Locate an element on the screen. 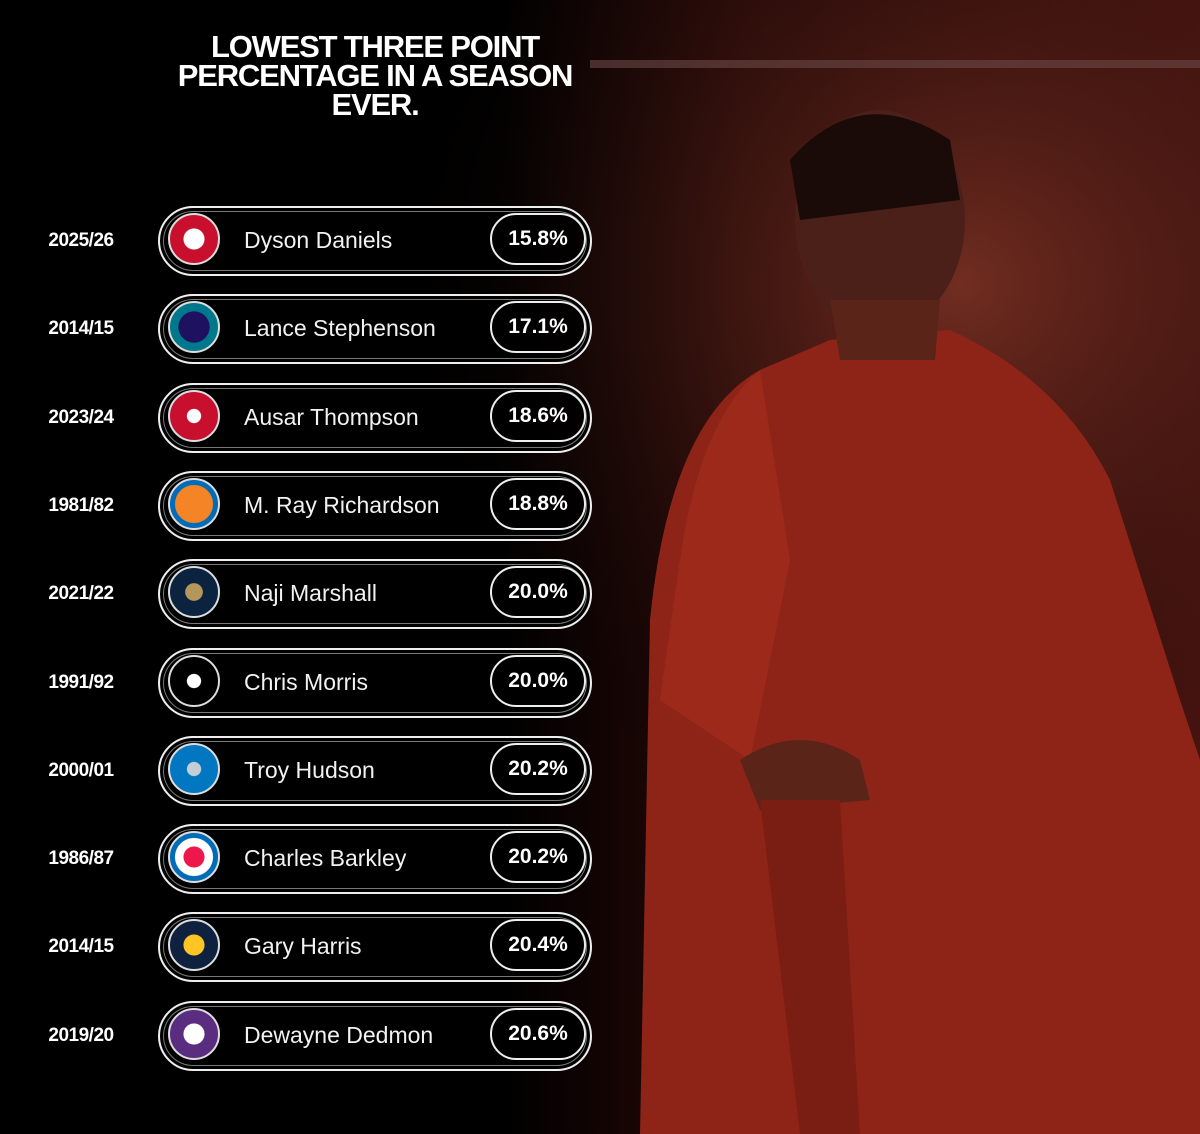  percentage: 18.8% is located at coordinates (538, 503).